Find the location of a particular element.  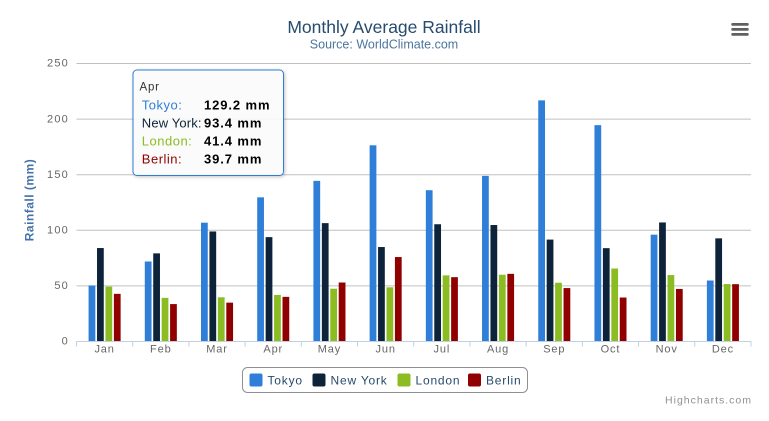

svg-text: London is located at coordinates (438, 381).